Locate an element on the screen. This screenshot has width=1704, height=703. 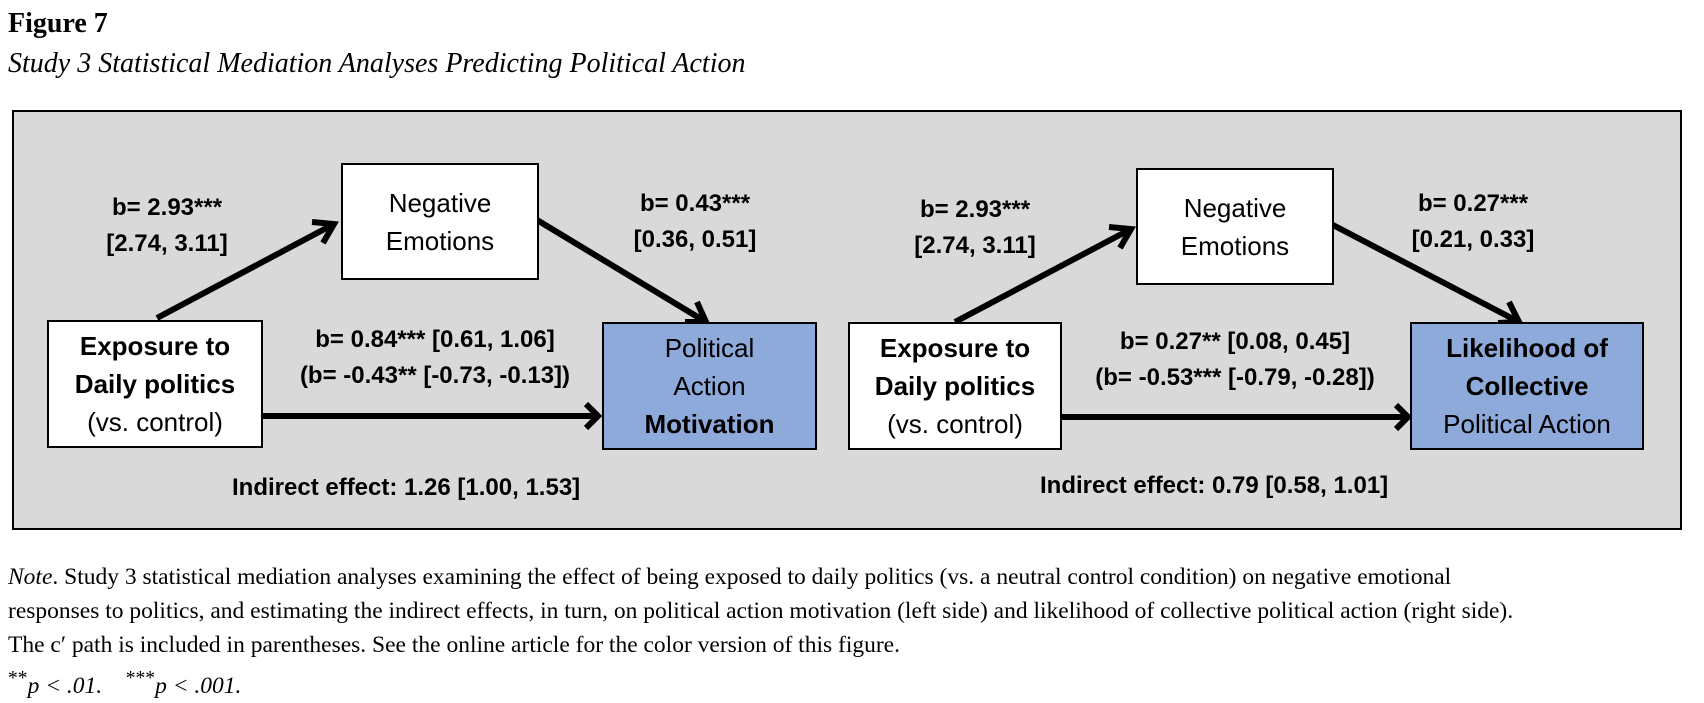
left-path-b-label: b= 0.43*** [0.36, 0.51] is located at coordinates (695, 222).